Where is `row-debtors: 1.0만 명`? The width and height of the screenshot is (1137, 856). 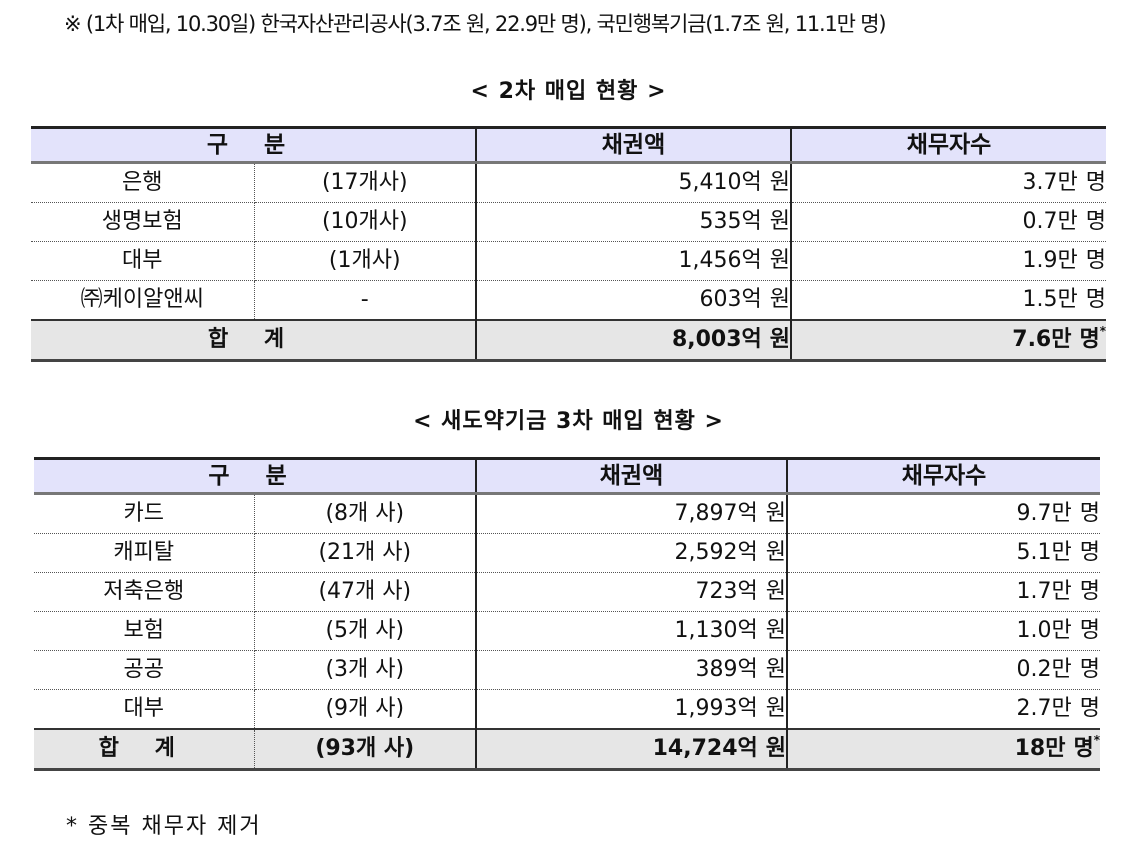
row-debtors: 1.0만 명 is located at coordinates (943, 631).